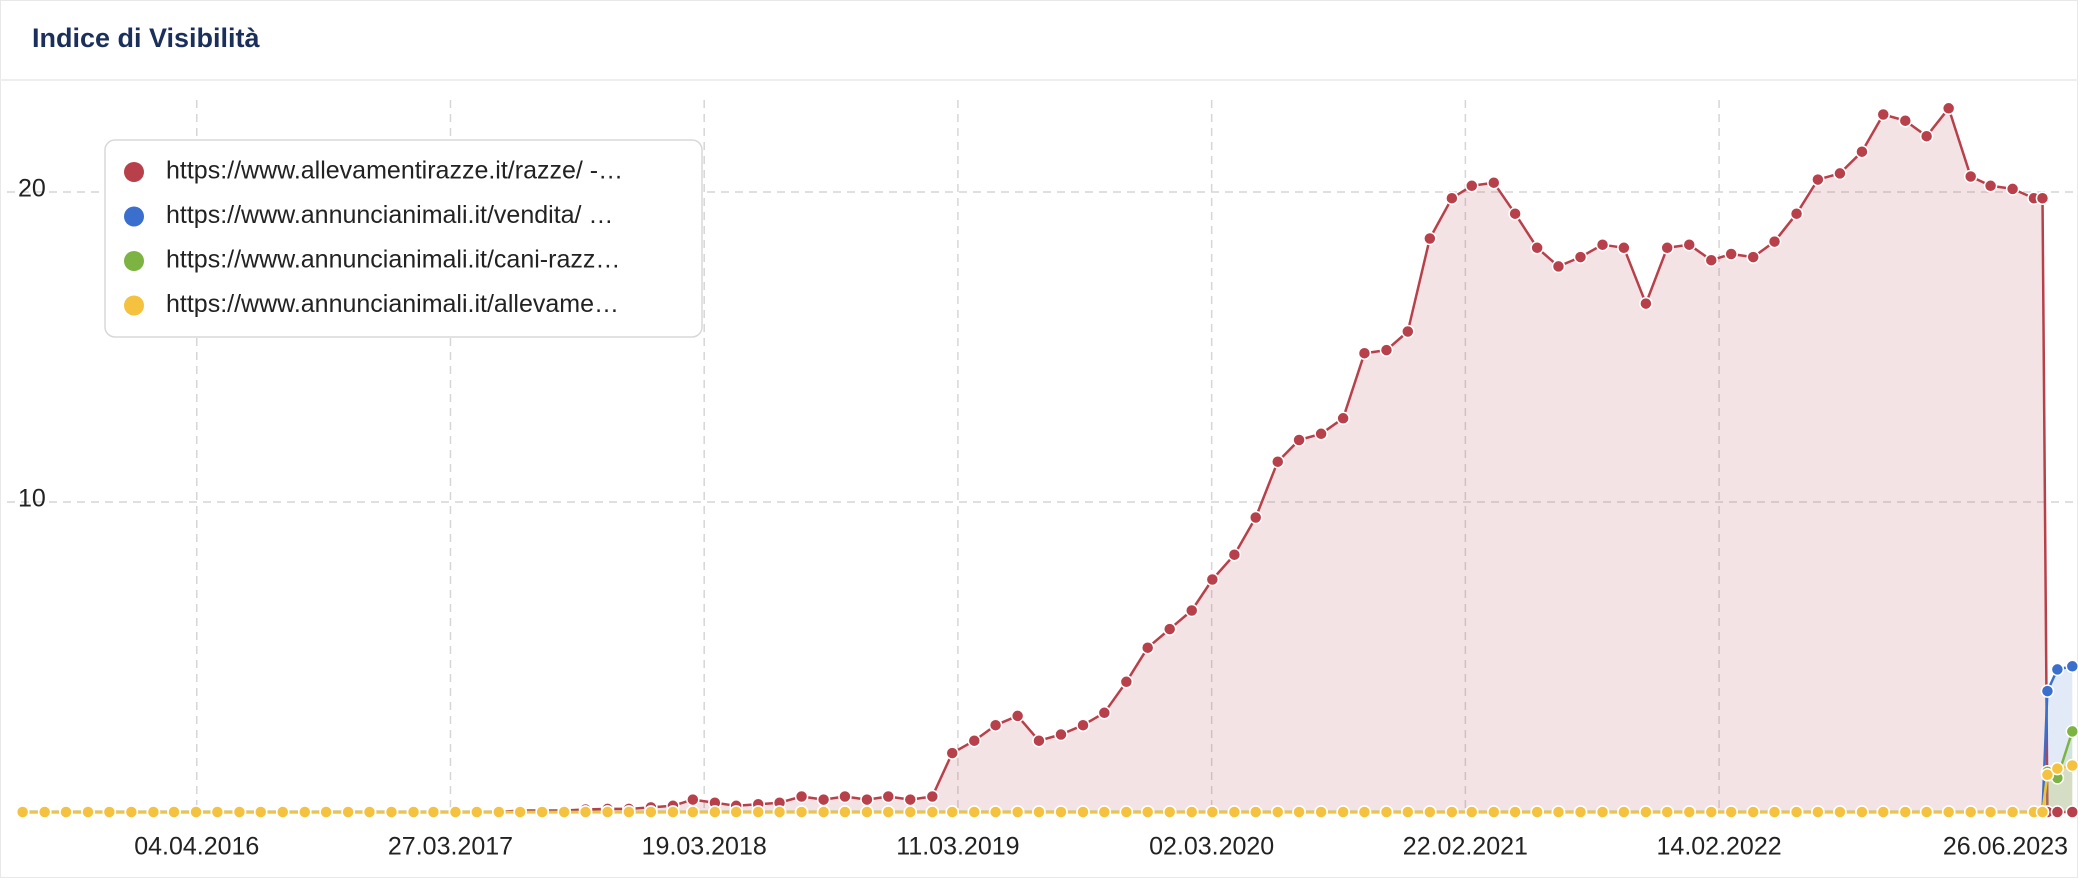 This screenshot has width=2078, height=878. What do you see at coordinates (1211, 847) in the screenshot?
I see `x-tick-label: 02.03.2020` at bounding box center [1211, 847].